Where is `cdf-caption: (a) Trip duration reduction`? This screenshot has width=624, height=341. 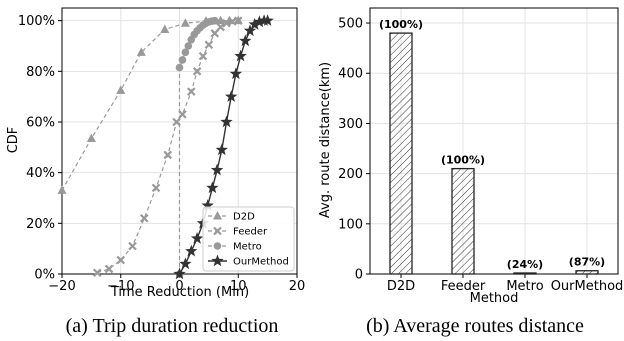 cdf-caption: (a) Trip duration reduction is located at coordinates (172, 326).